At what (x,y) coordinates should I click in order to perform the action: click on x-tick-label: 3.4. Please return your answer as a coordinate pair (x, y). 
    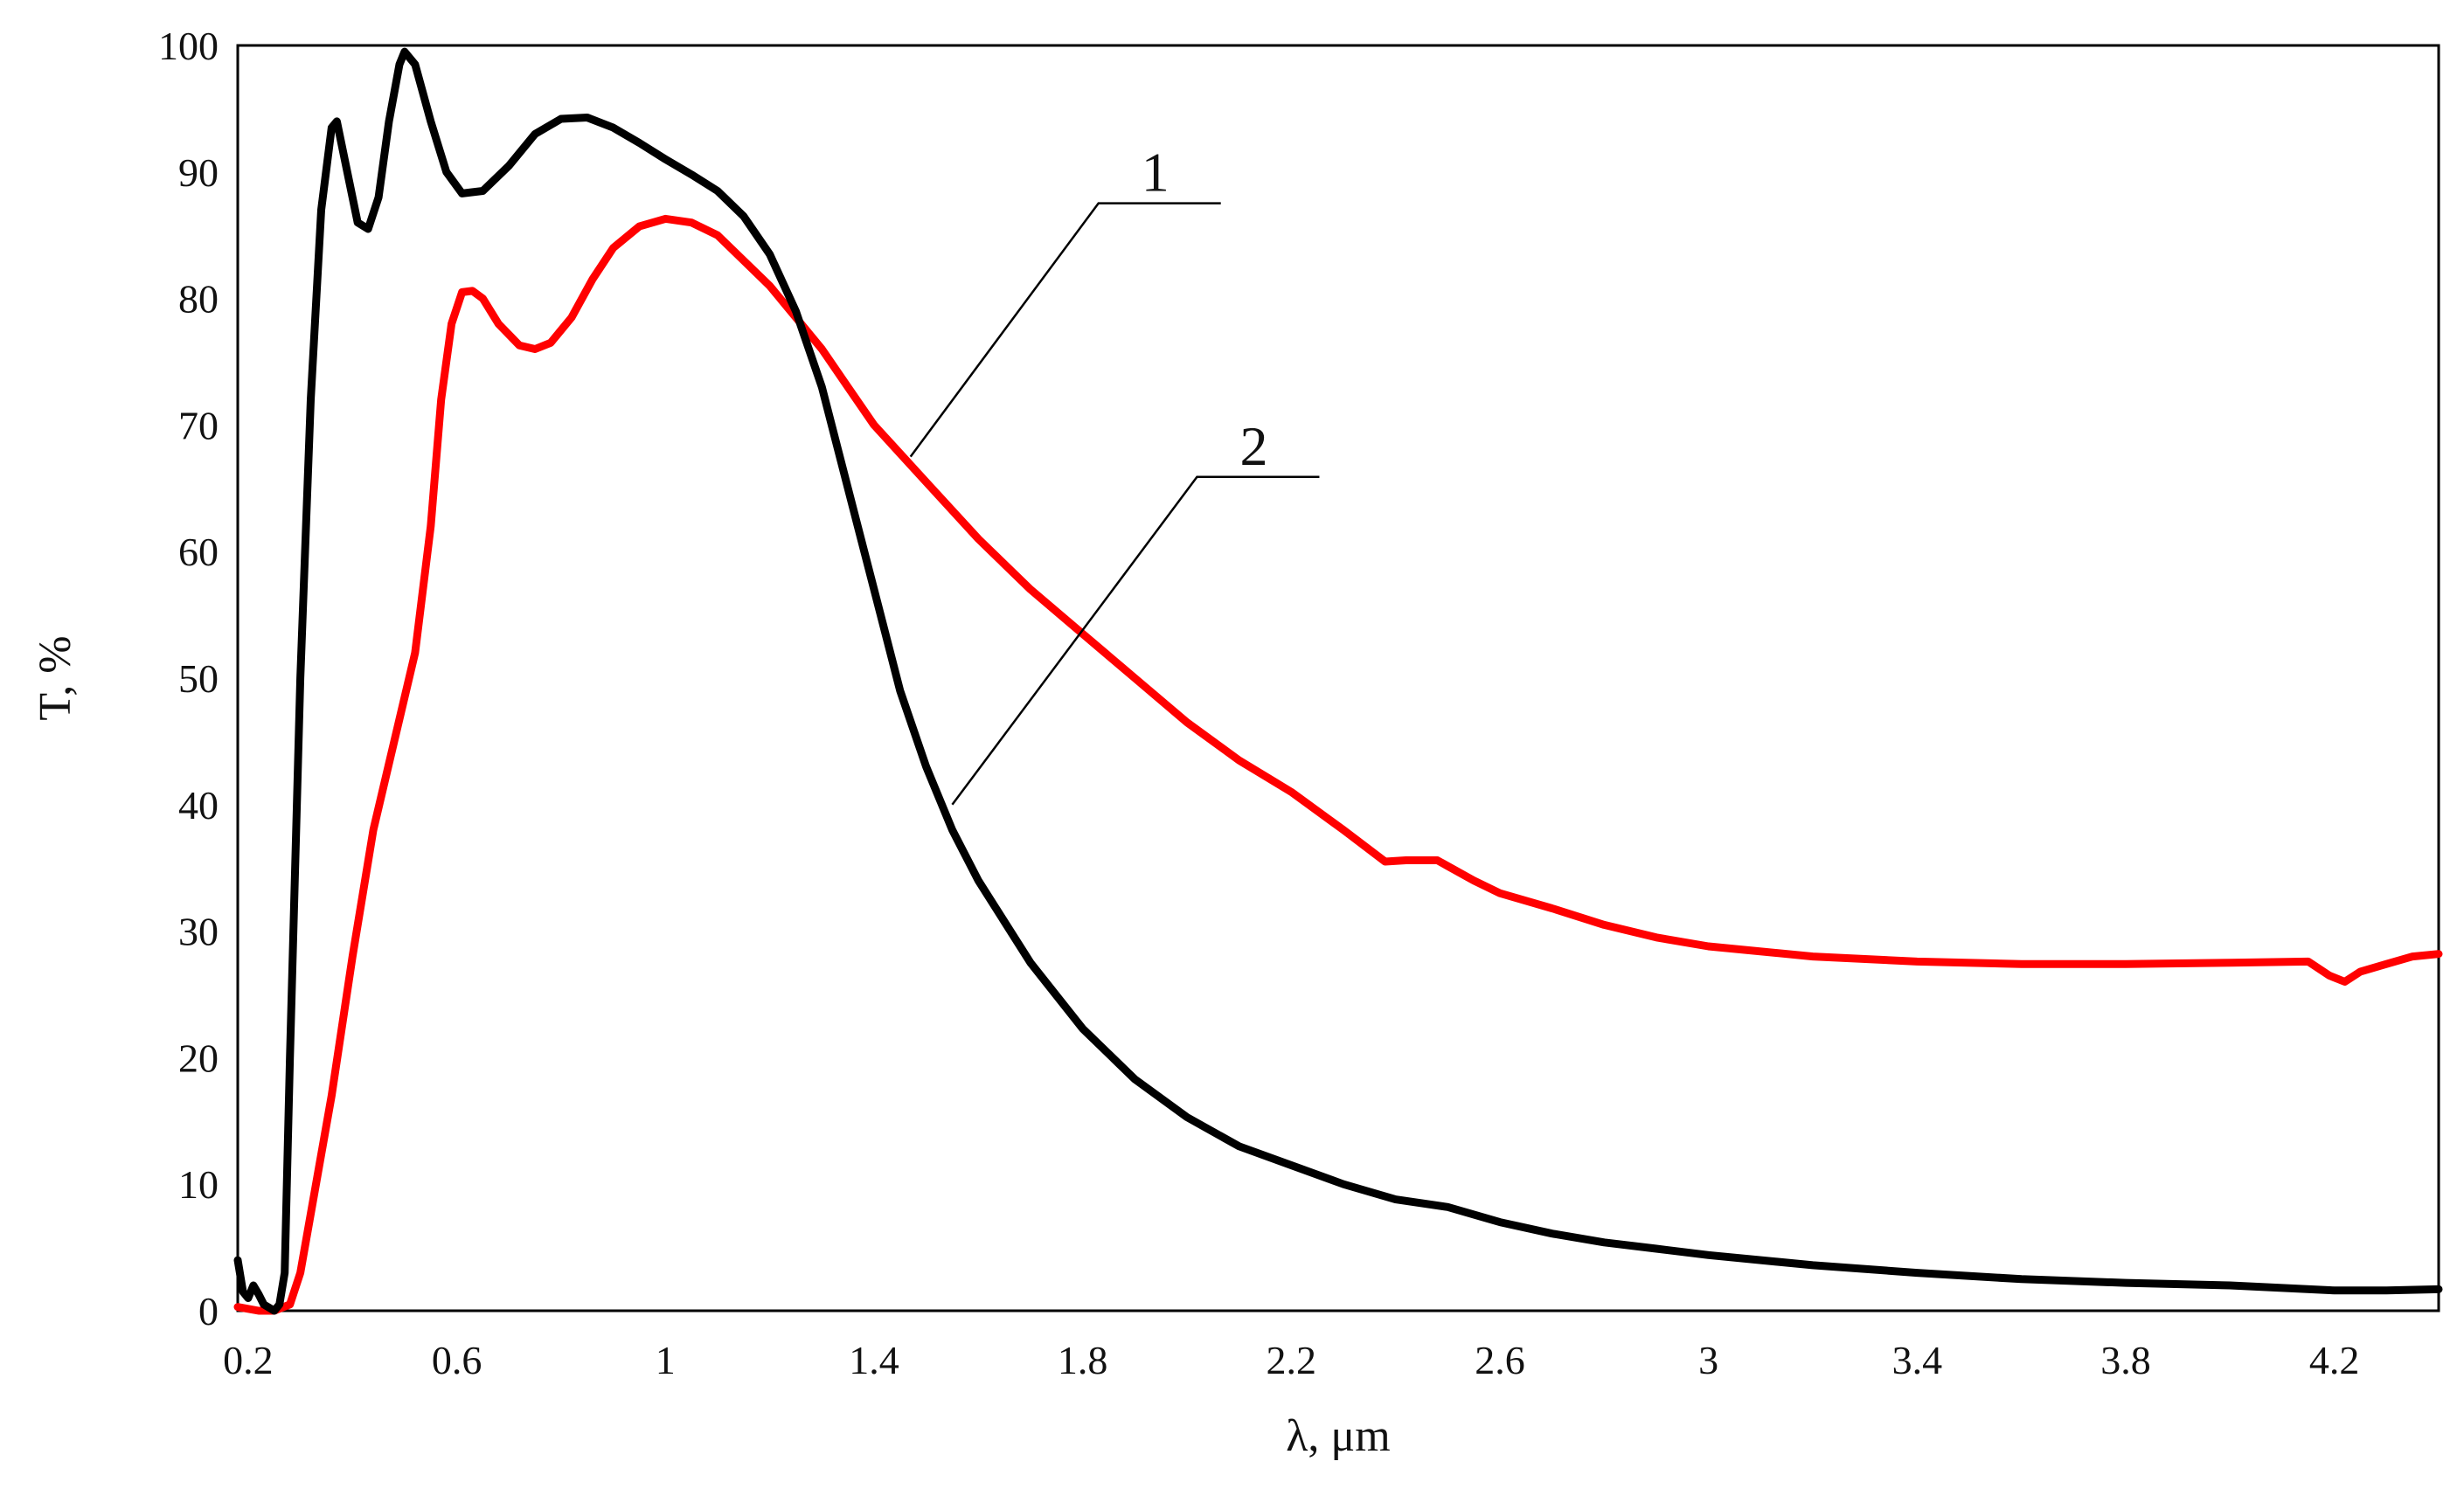
    Looking at the image, I should click on (1917, 1360).